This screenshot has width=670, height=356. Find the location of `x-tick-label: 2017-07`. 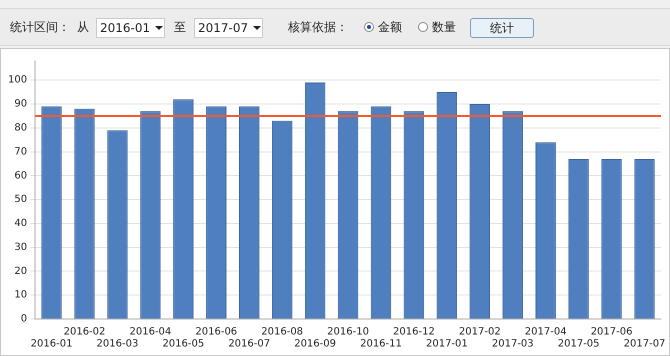

x-tick-label: 2017-07 is located at coordinates (645, 344).